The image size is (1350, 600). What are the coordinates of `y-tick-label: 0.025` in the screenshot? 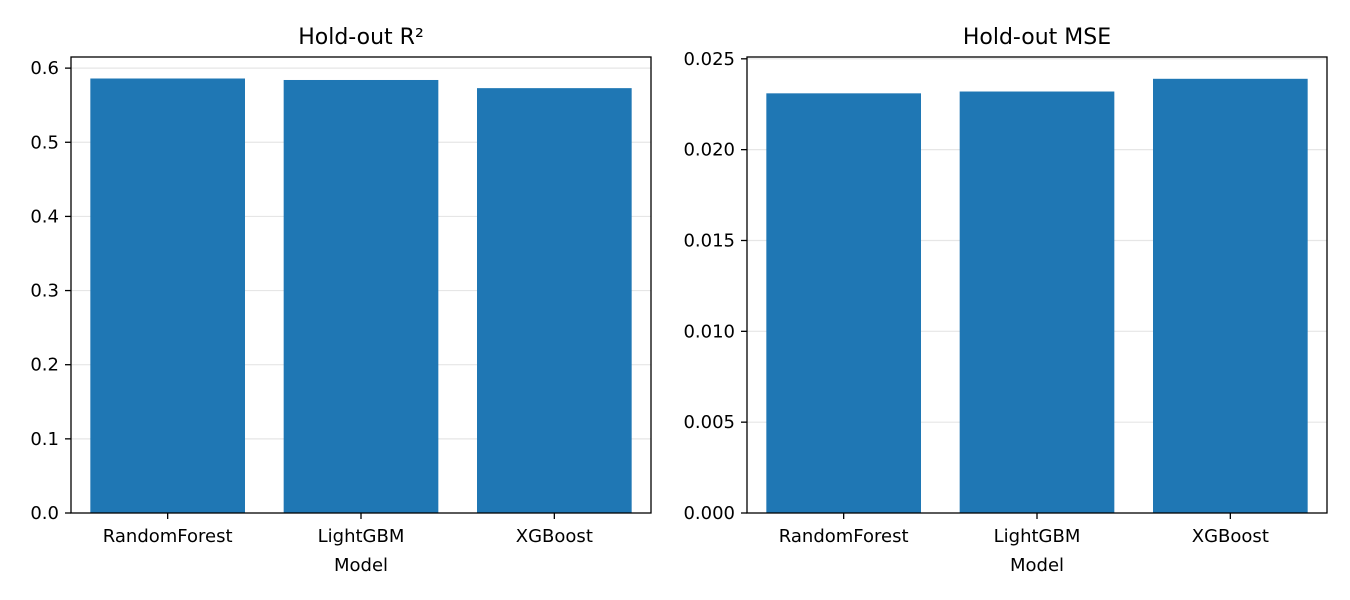 It's located at (709, 59).